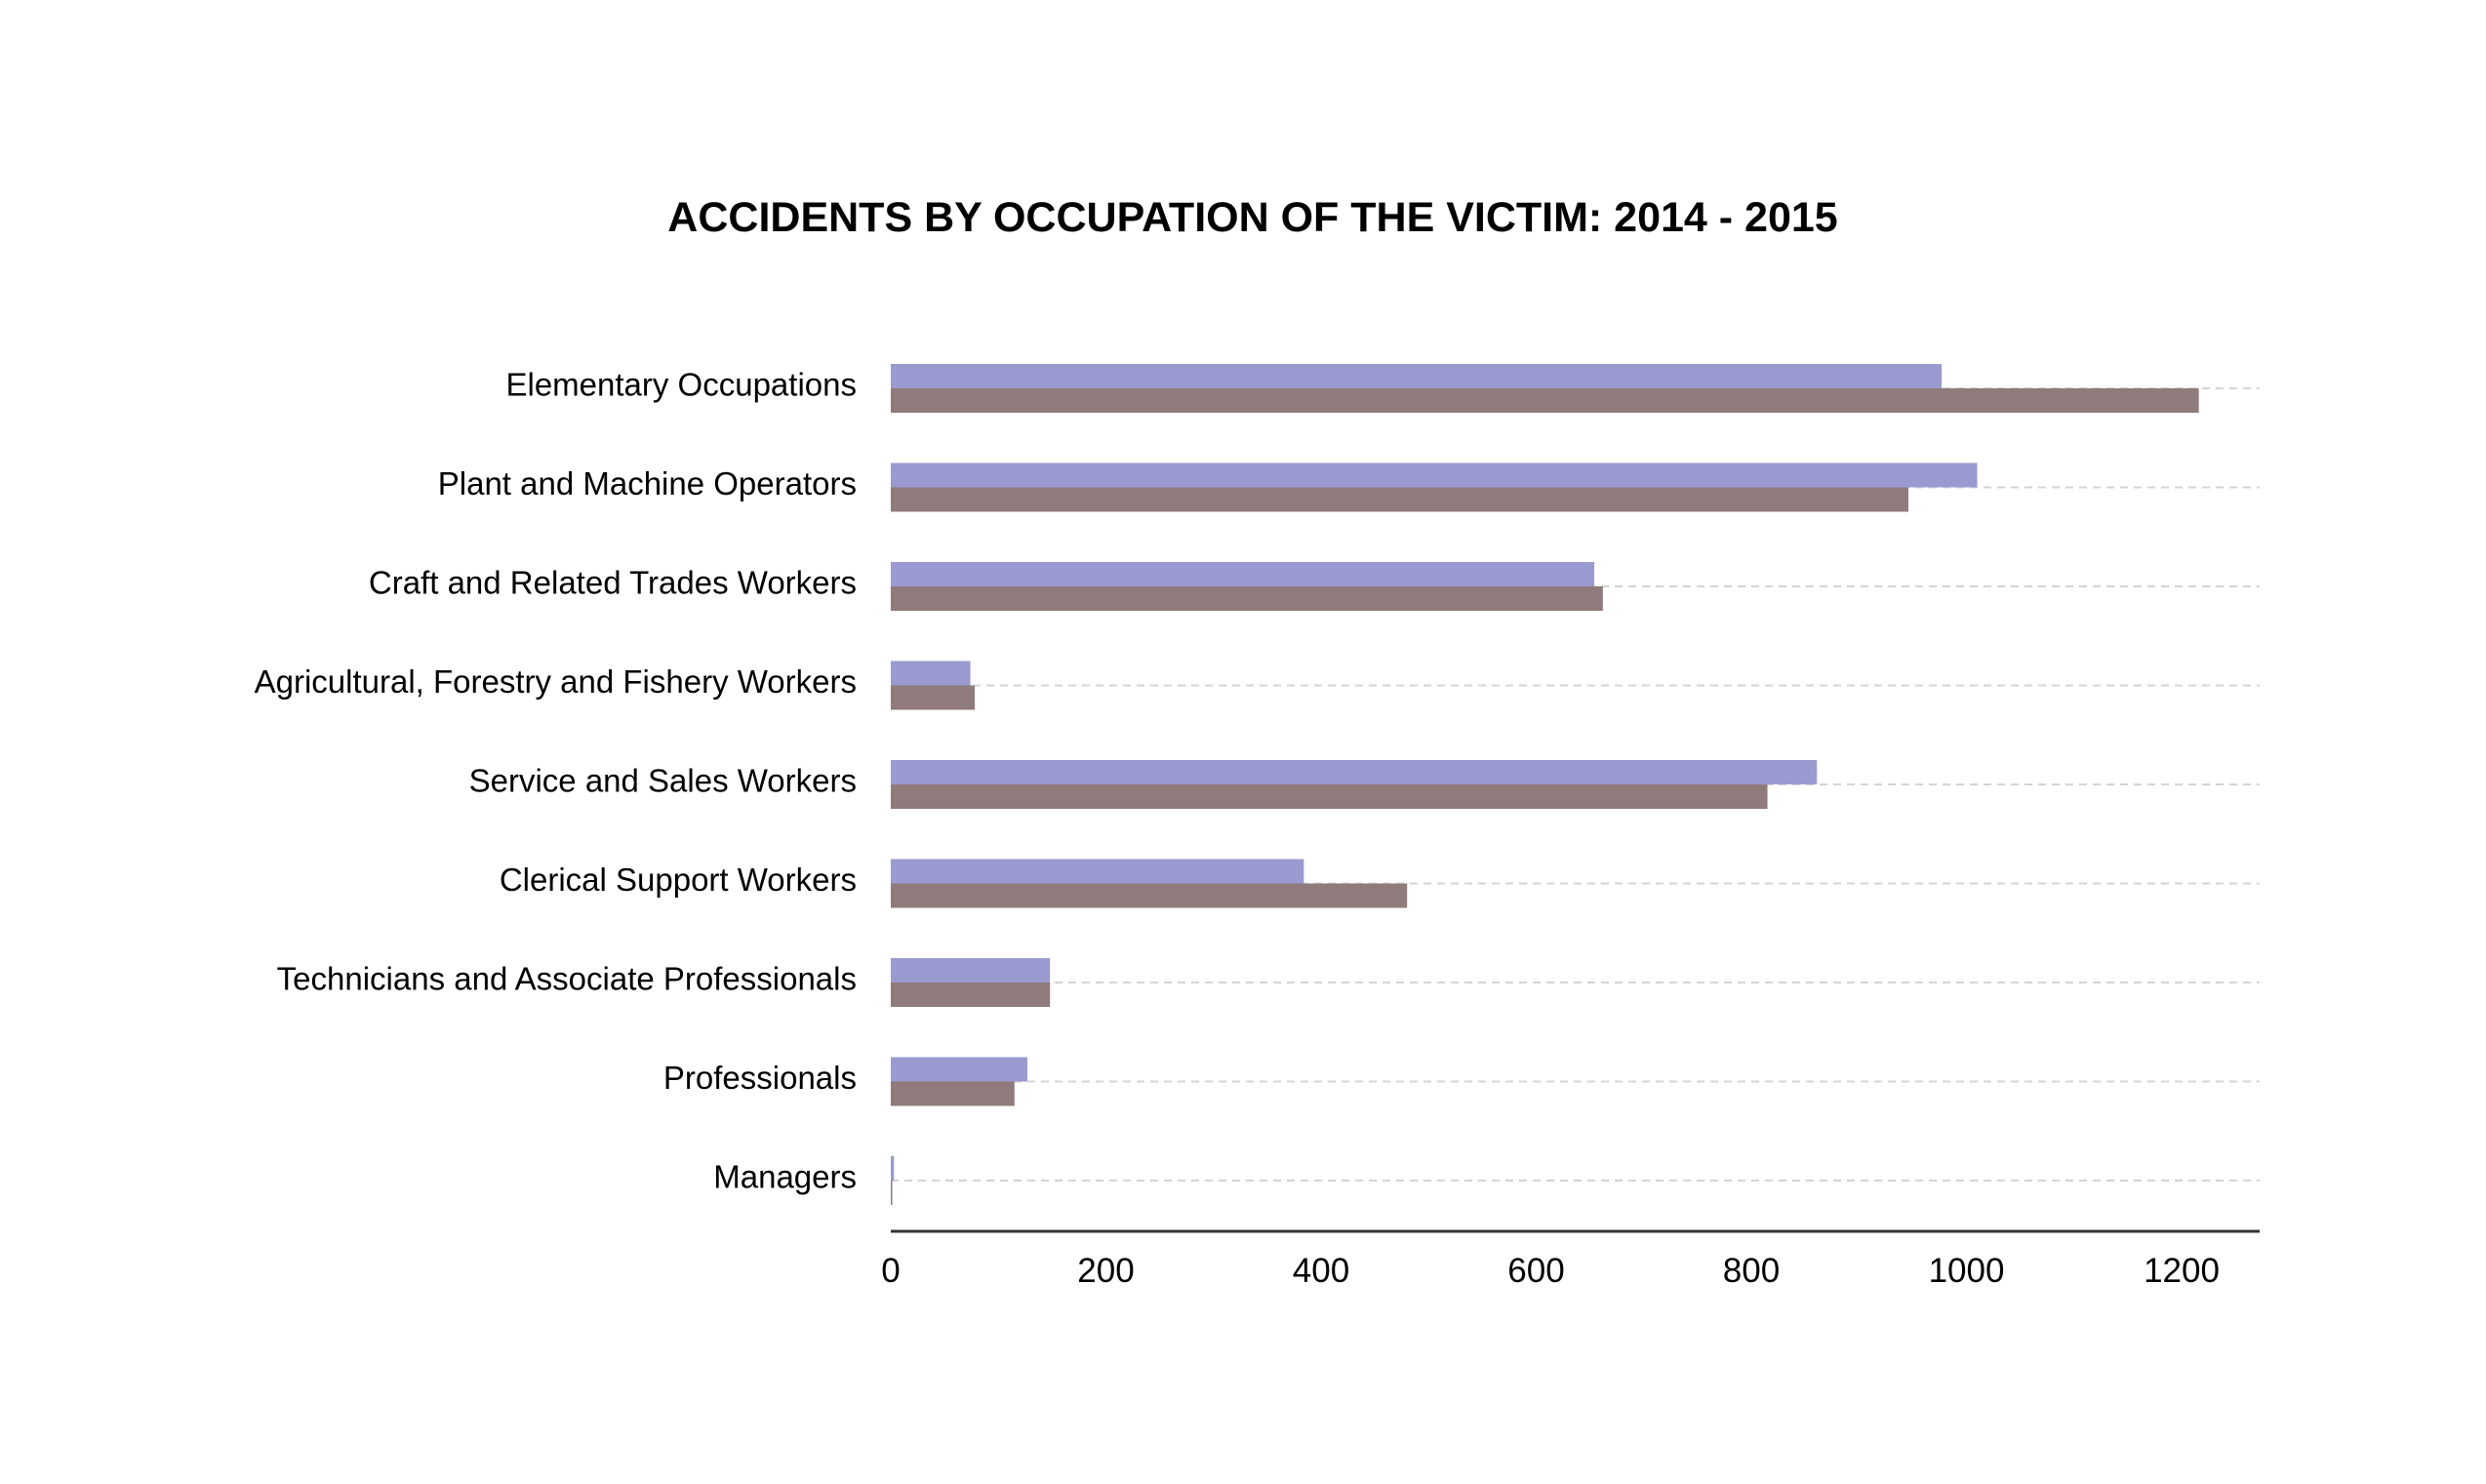  Describe the element at coordinates (613, 583) in the screenshot. I see `category-label: Craft and Related Trades Workers` at that location.